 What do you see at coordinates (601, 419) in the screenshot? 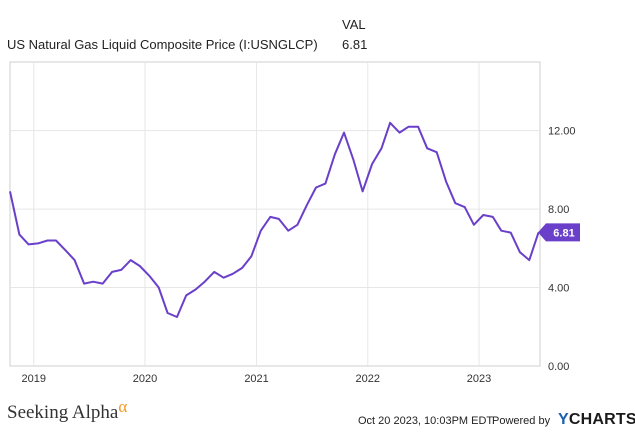
I see `ycharts-wordmark: CHARTS` at bounding box center [601, 419].